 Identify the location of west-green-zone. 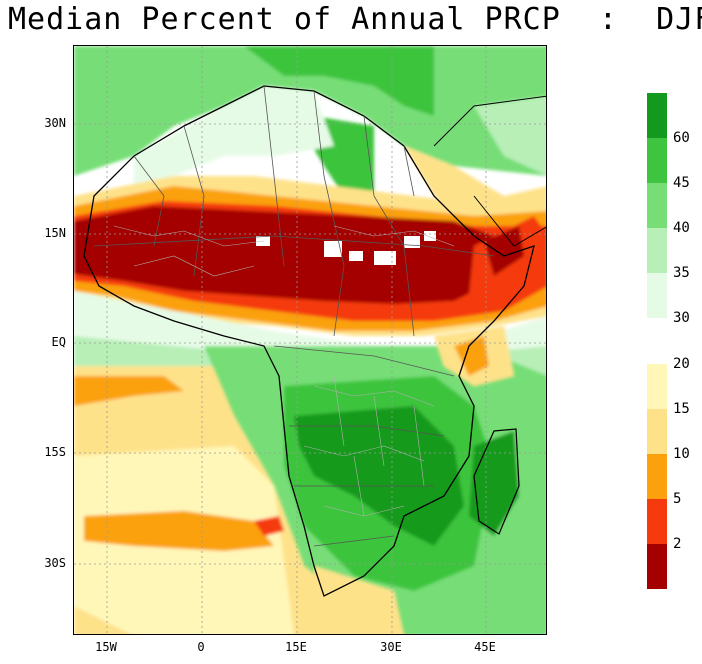
(124, 111).